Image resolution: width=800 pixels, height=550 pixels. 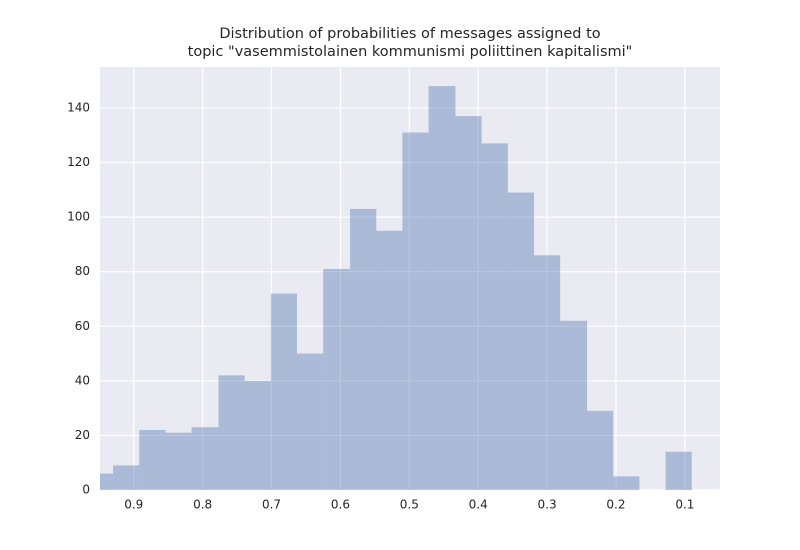 What do you see at coordinates (547, 505) in the screenshot?
I see `x-tick-label: 0.3` at bounding box center [547, 505].